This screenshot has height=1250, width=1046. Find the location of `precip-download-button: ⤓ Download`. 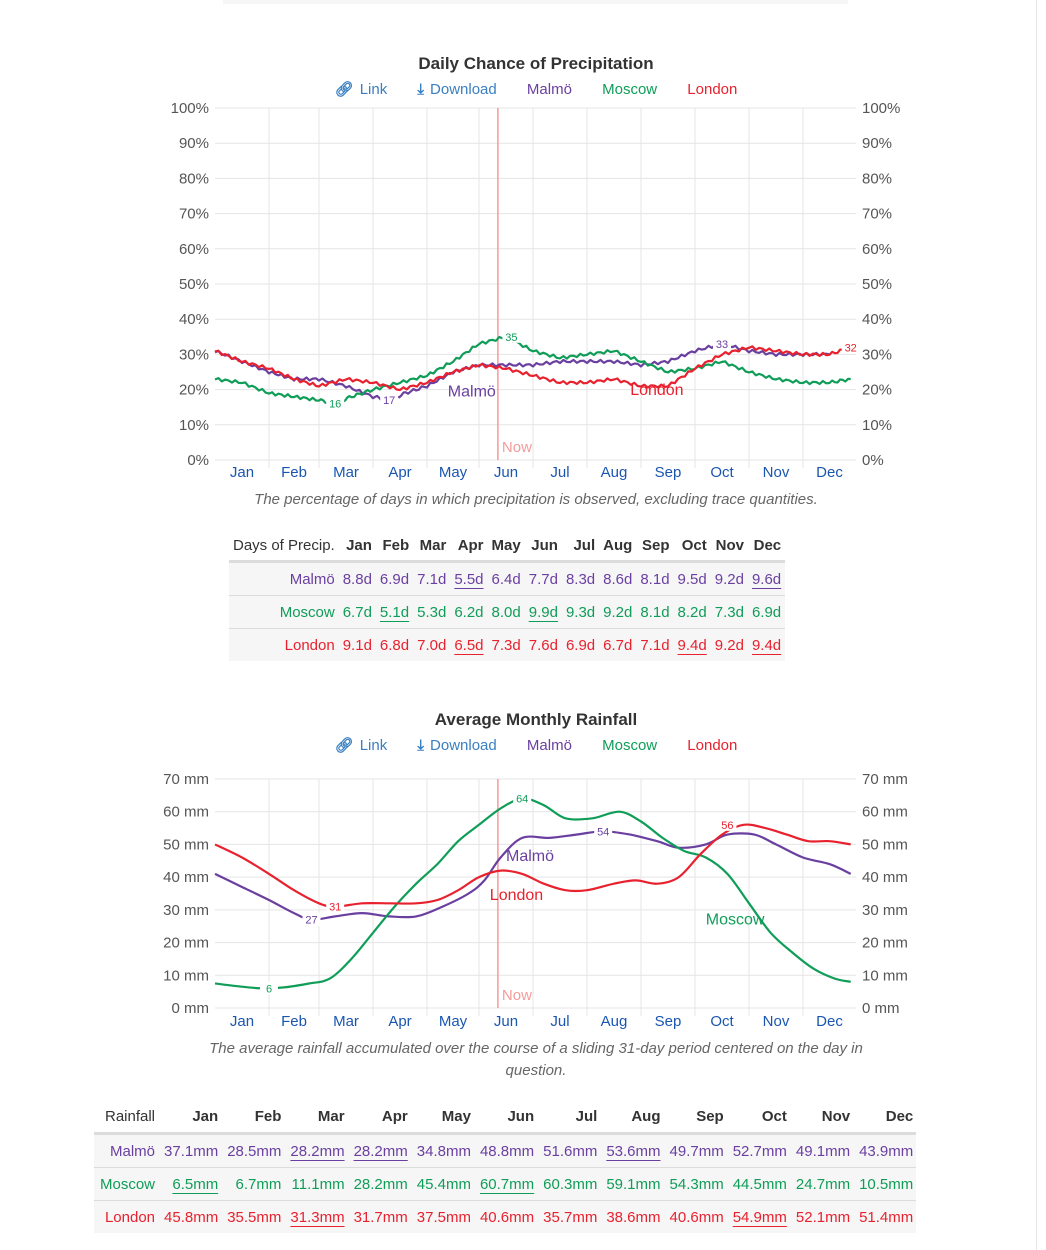

precip-download-button: ⤓ Download is located at coordinates (457, 89).